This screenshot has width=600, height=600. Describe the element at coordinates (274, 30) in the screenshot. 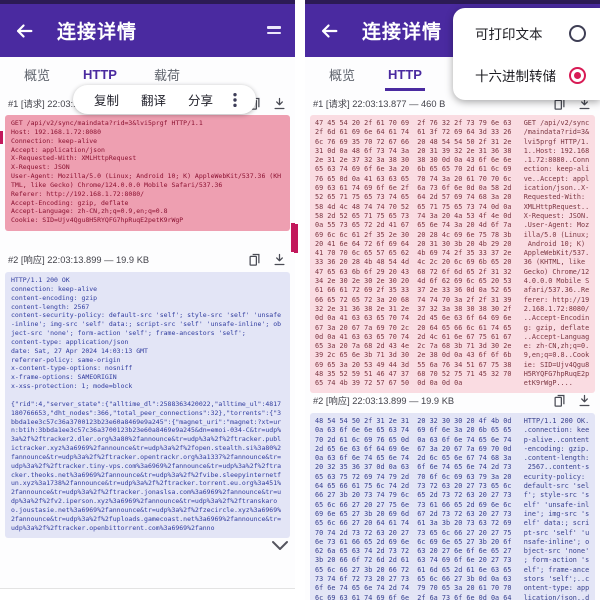

I see `collapse-sections-icon` at that location.